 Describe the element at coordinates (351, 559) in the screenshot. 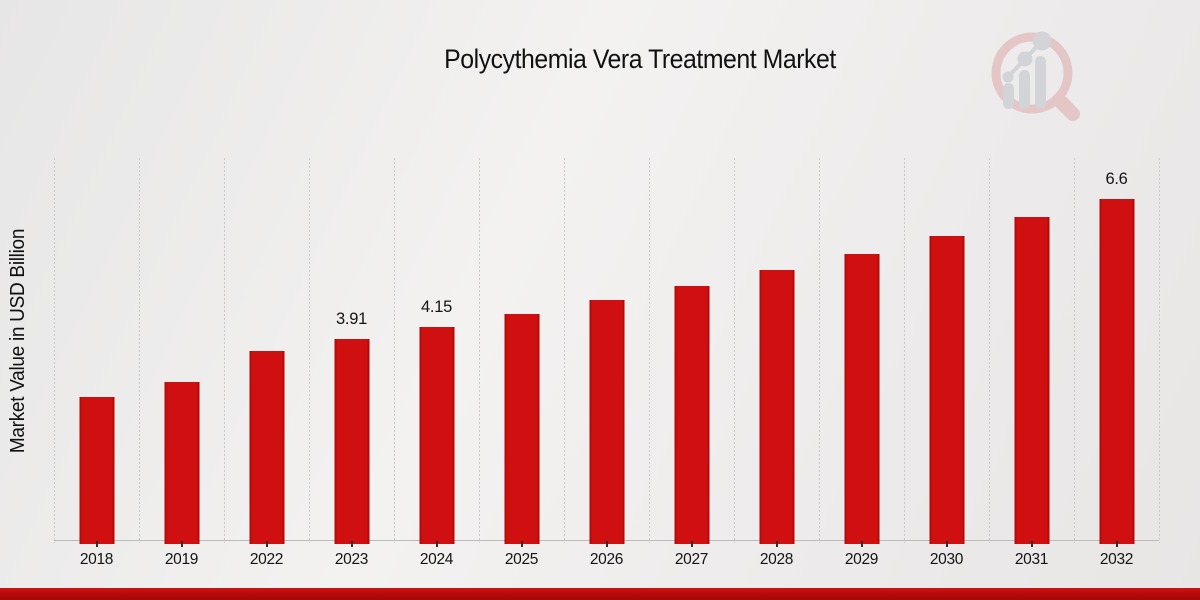

I see `x-axis-label-2023: 2023` at that location.